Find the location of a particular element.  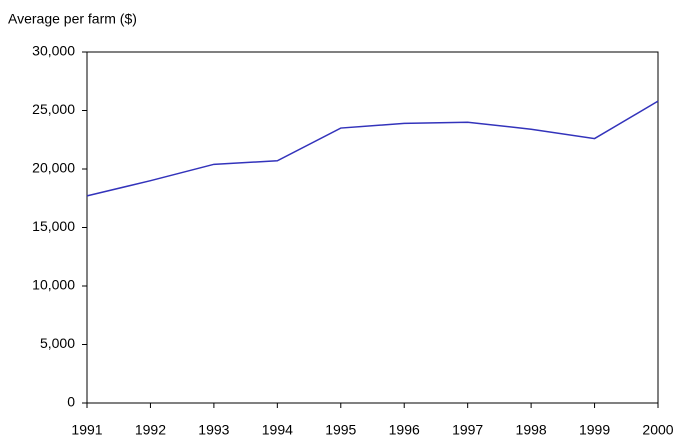

y-tick-label: 30,000 is located at coordinates (53, 51).